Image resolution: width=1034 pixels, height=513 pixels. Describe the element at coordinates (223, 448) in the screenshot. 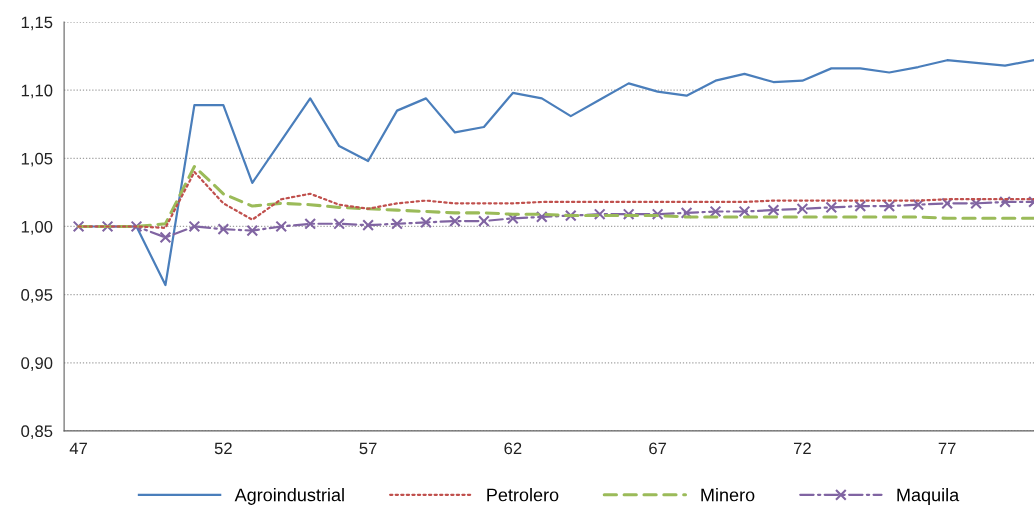

I see `x-tick-label: 52` at that location.